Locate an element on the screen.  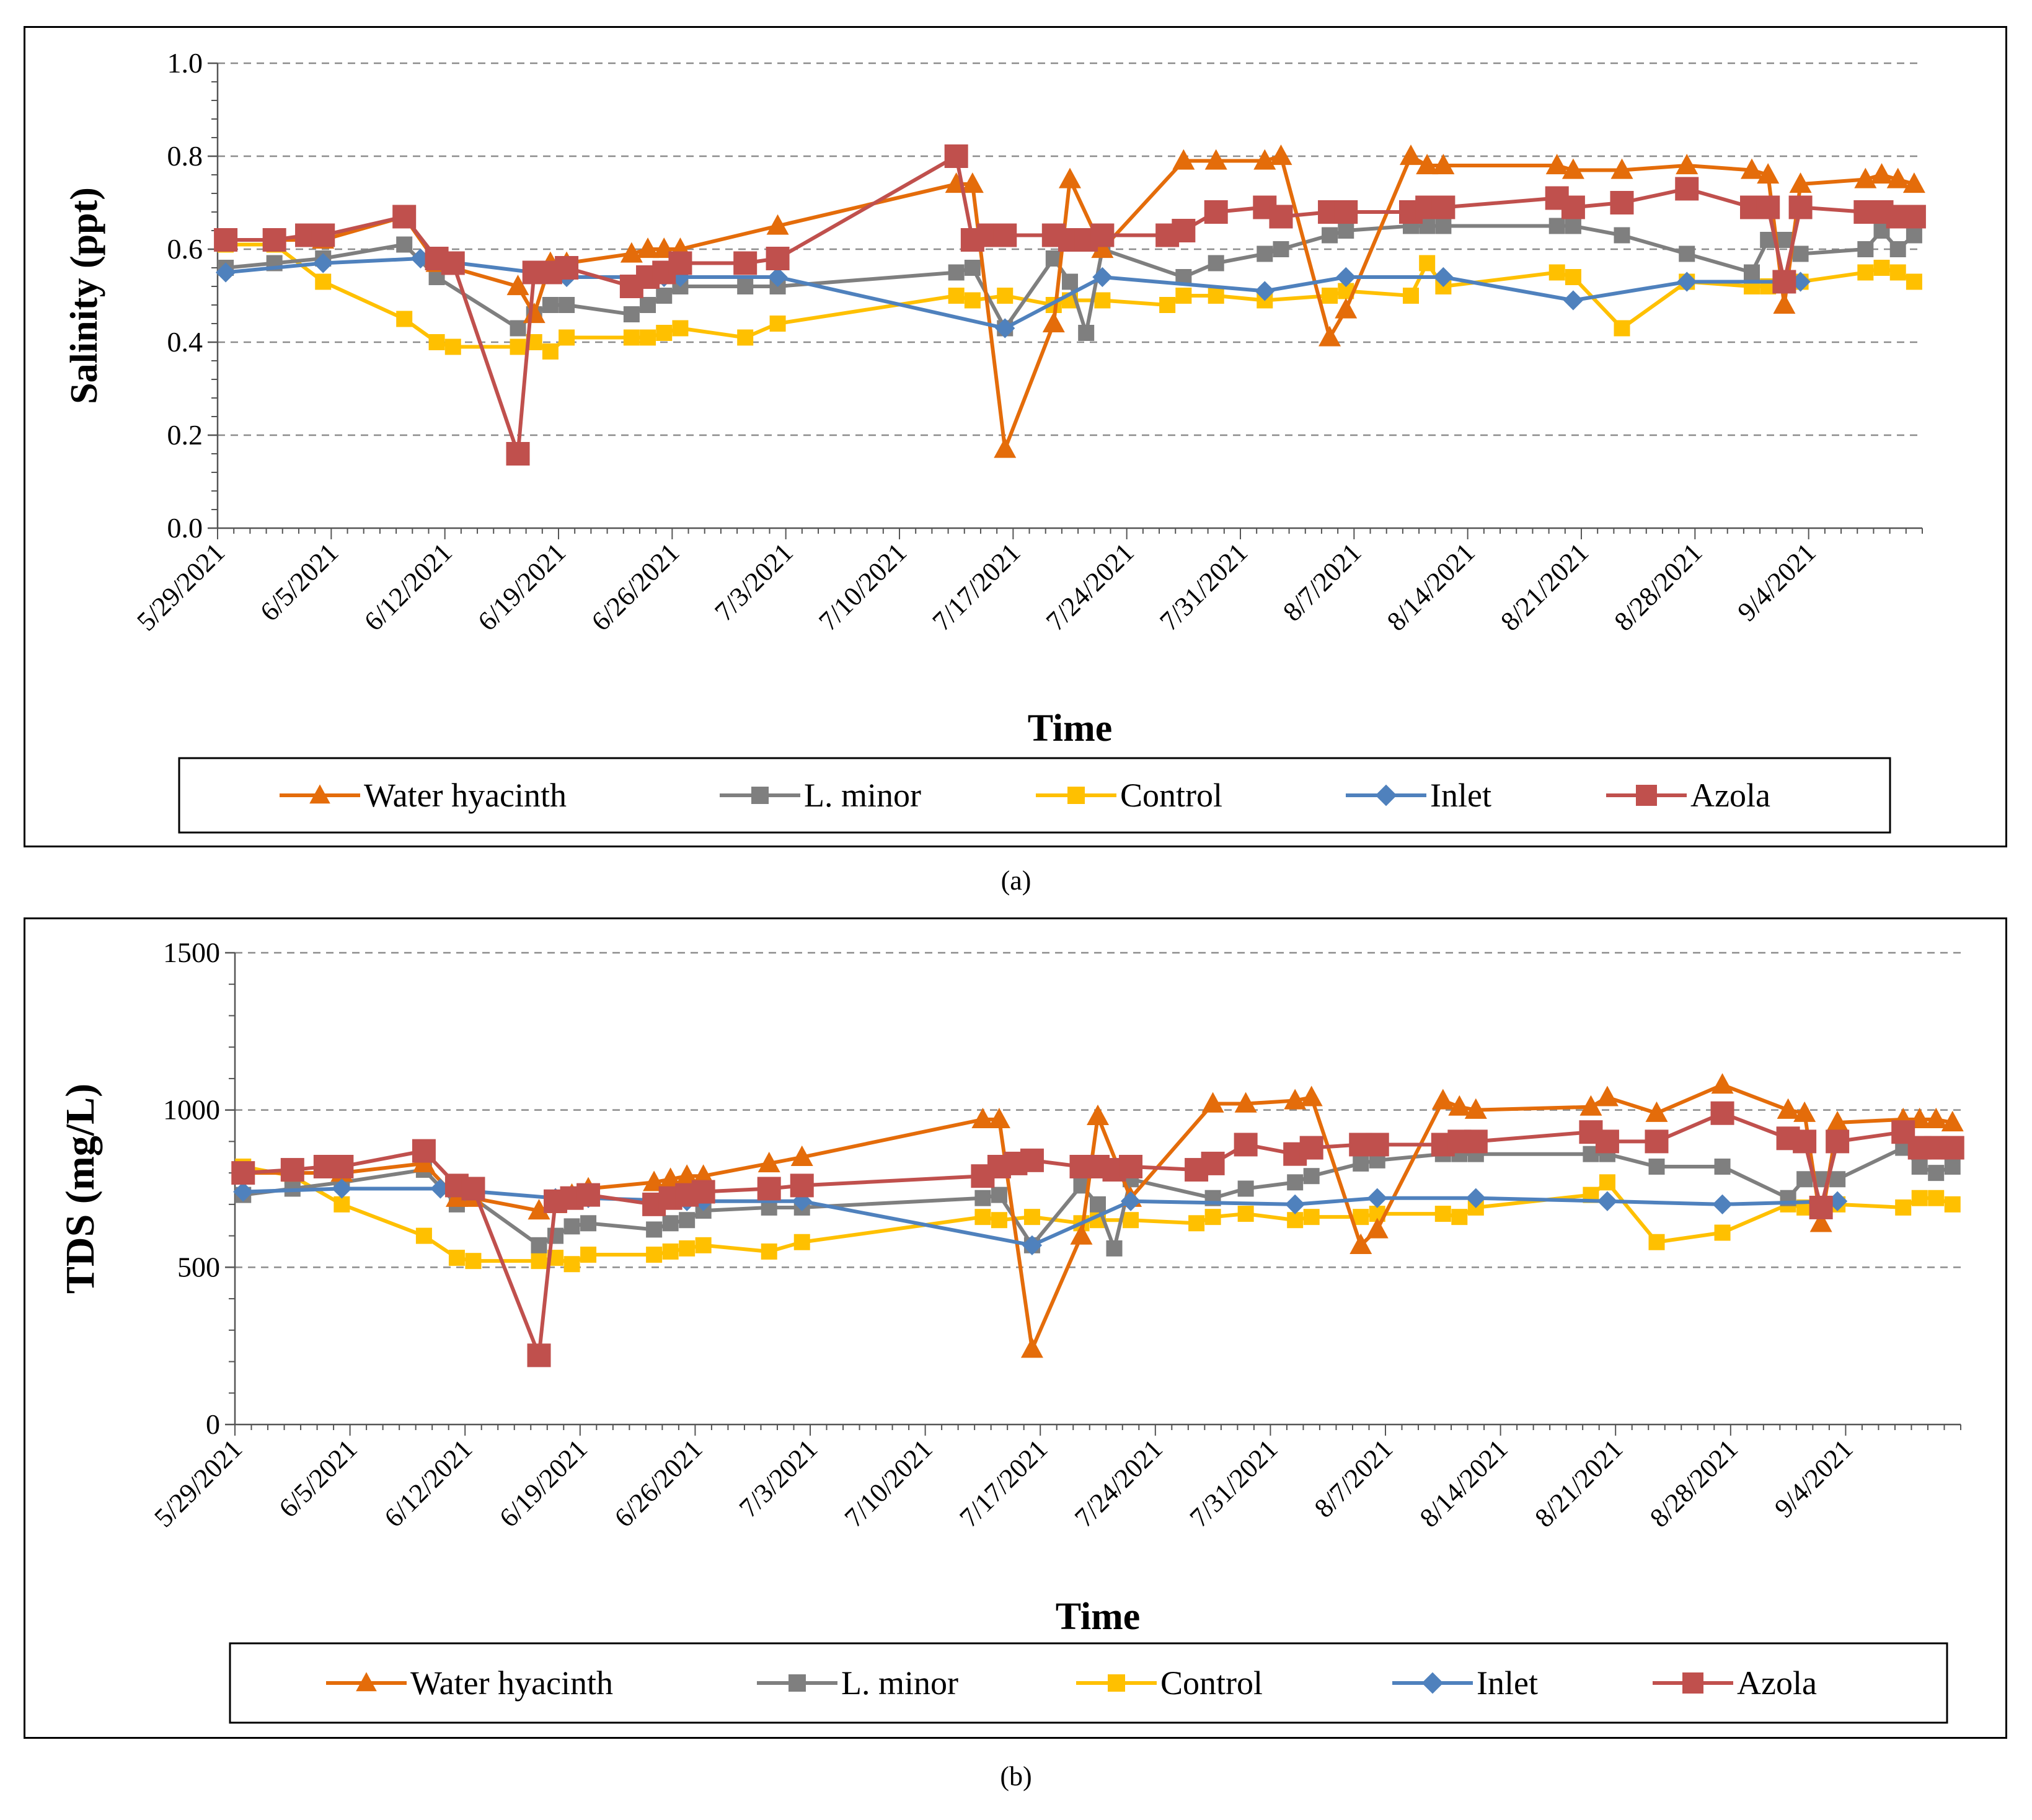
salinity-legend-marker-inlet is located at coordinates (1386, 795).